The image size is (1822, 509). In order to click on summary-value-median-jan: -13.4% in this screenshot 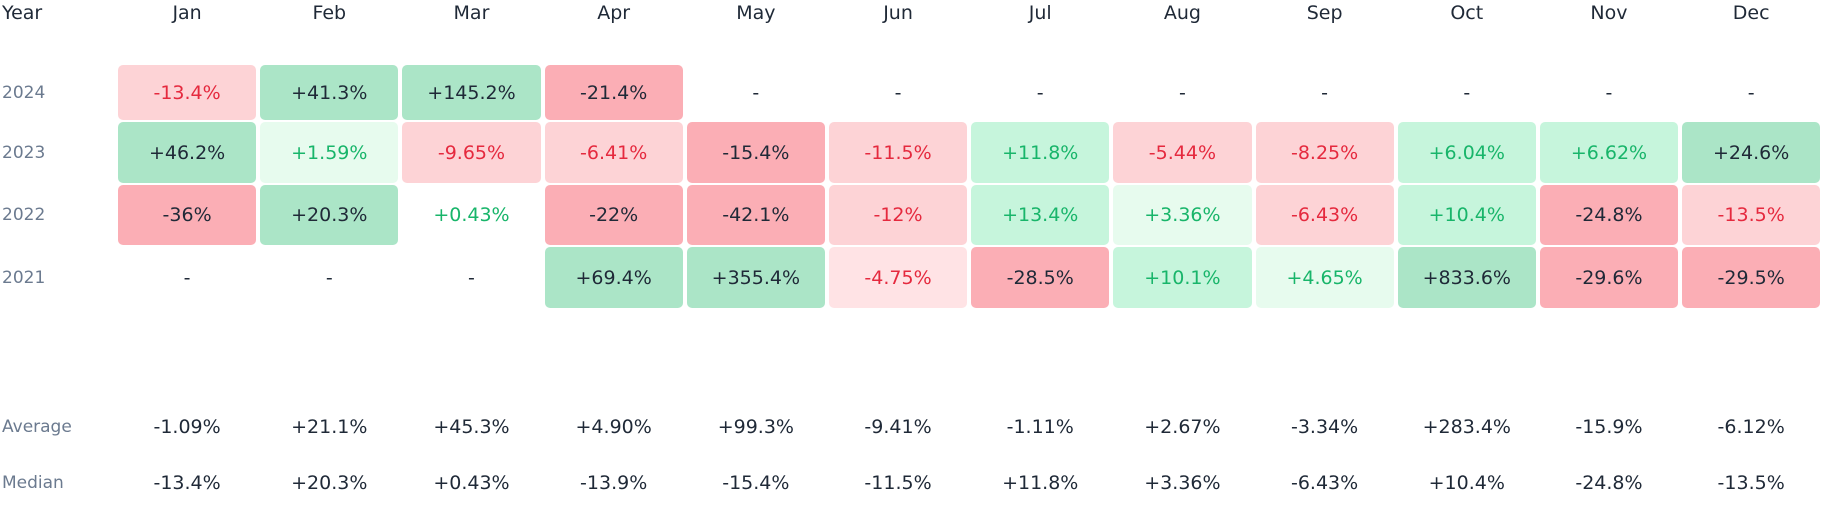, I will do `click(187, 482)`.